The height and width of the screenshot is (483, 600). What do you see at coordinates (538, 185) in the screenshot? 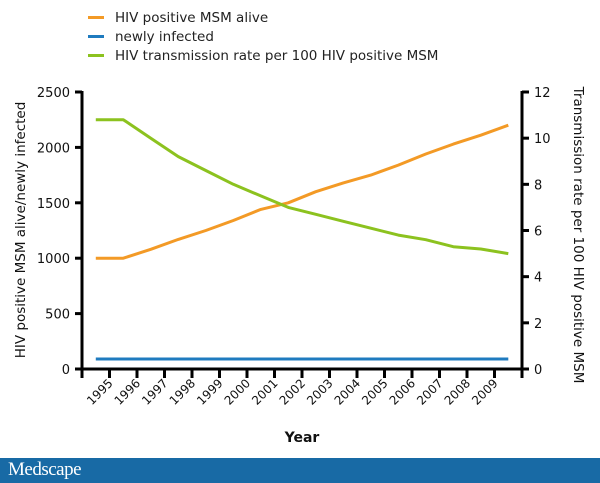
I see `y-right-tick-label: 8` at bounding box center [538, 185].